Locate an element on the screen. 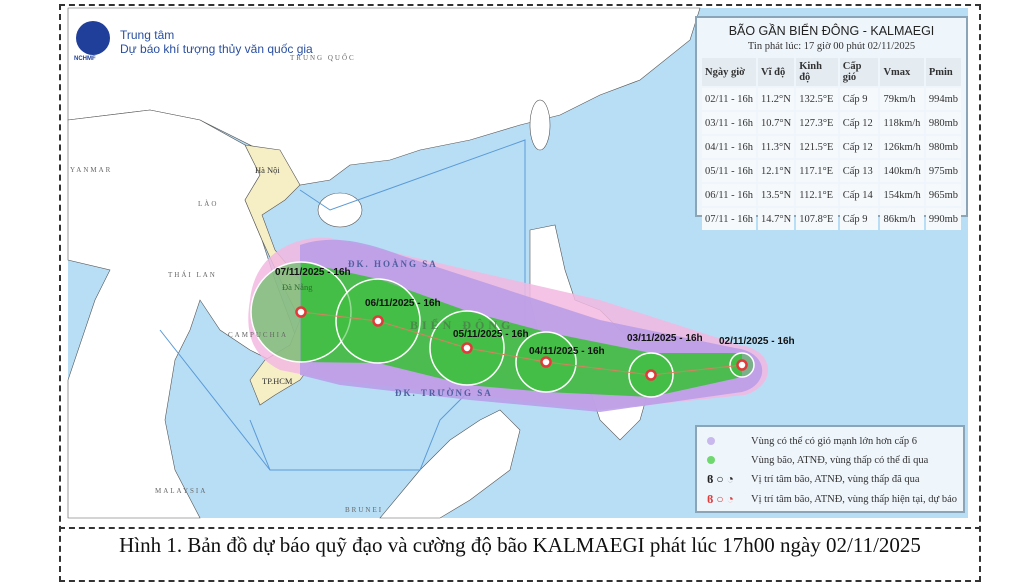 This screenshot has width=1024, height=587. label-laos: LÀO is located at coordinates (208, 204).